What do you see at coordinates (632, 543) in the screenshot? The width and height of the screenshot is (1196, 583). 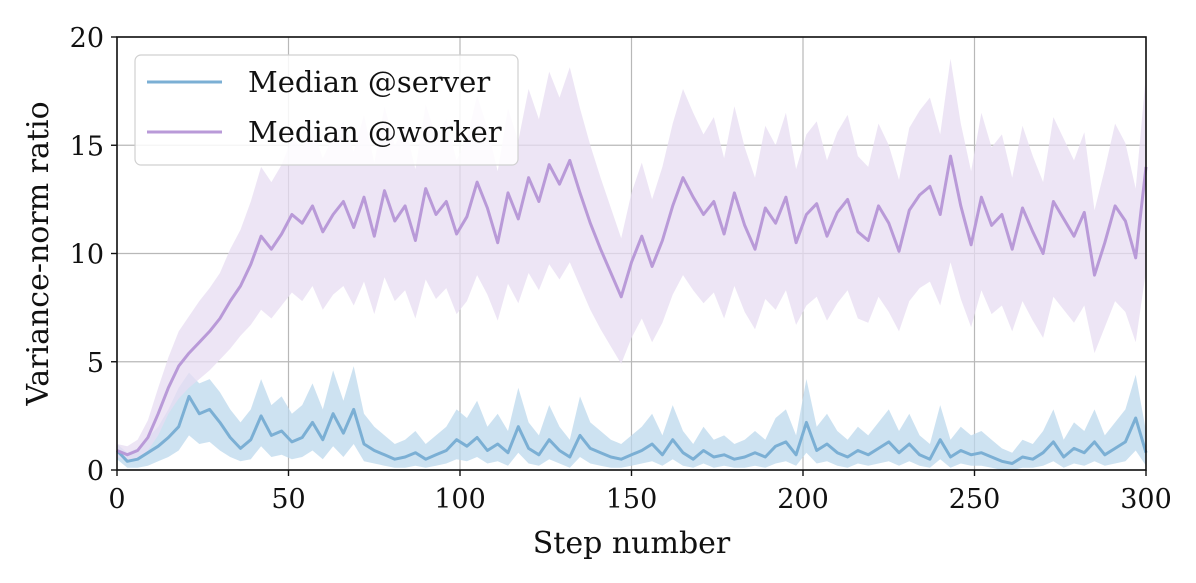 I see `x-axis-title: Step number` at bounding box center [632, 543].